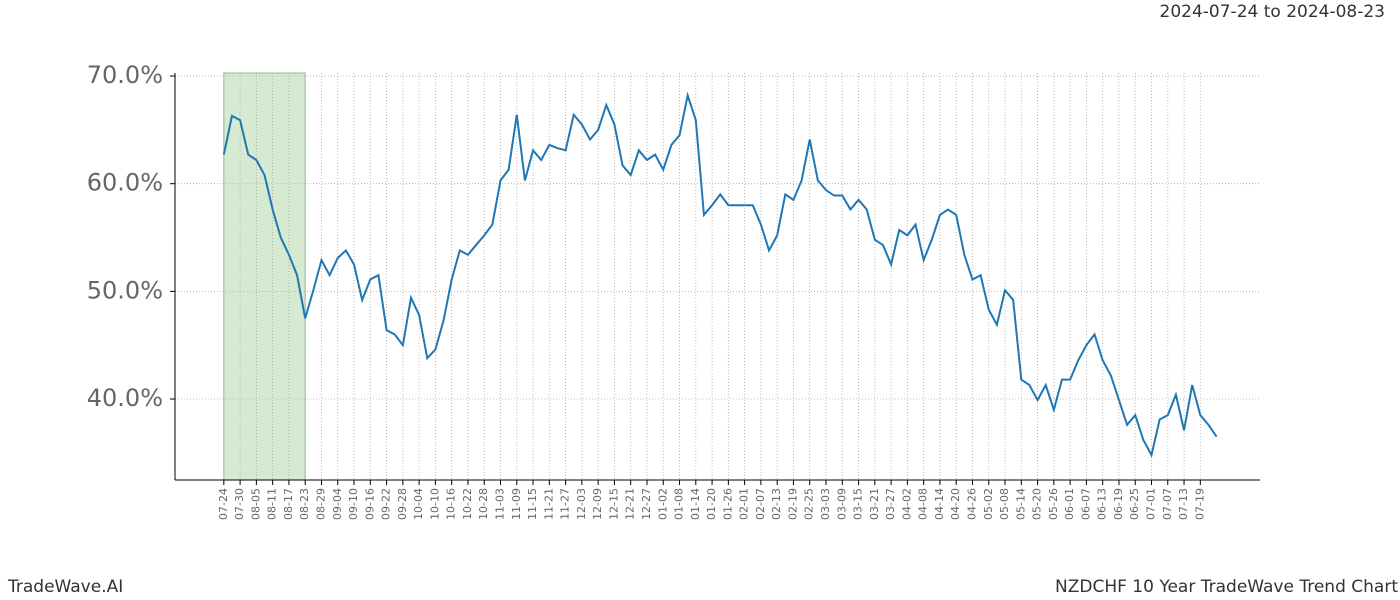  What do you see at coordinates (1004, 504) in the screenshot?
I see `x-tick-label: 05-08` at bounding box center [1004, 504].